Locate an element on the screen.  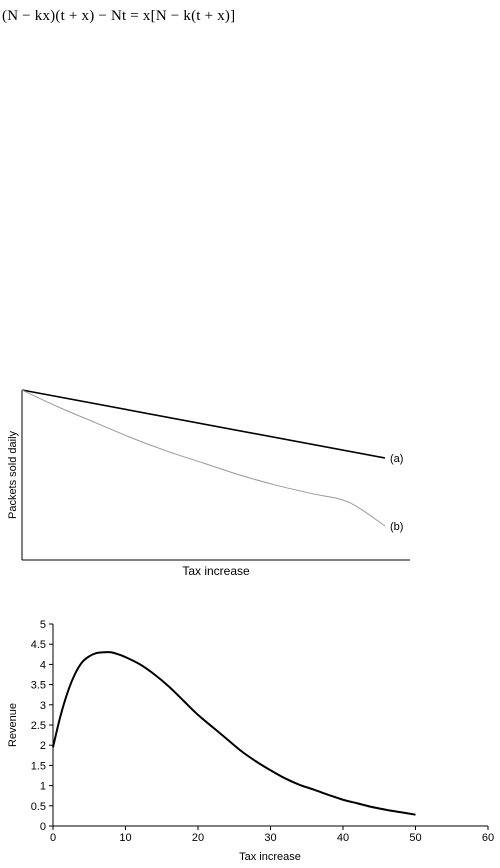
chart2-y-tick-label: 3 is located at coordinates (43, 706).